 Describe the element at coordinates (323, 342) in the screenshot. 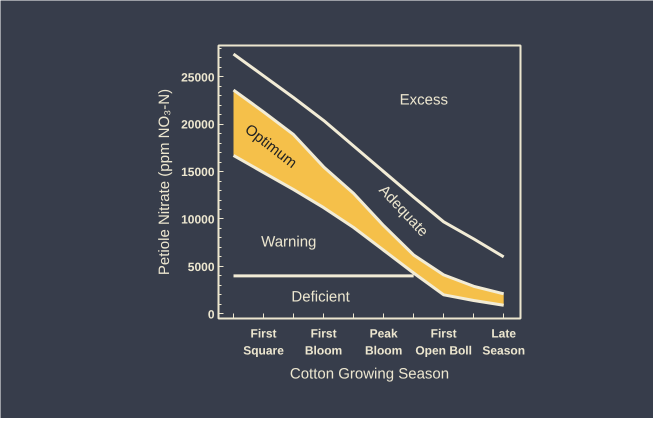

I see `x-tick-label: First Bloom` at that location.